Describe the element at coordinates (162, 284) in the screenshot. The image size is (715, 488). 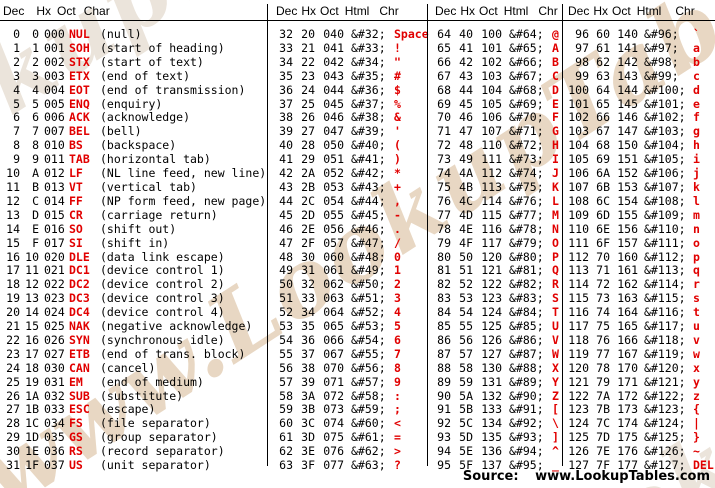
I see `desc-cell: (device control 2)` at that location.